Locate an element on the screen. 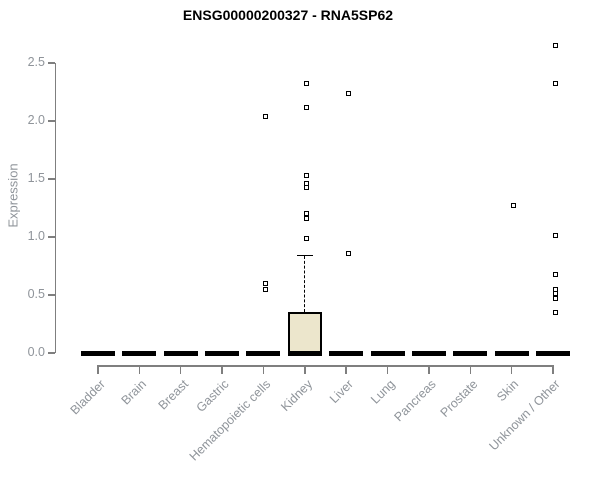 The width and height of the screenshot is (600, 500). x-tick-label-skin: Skin is located at coordinates (508, 391).